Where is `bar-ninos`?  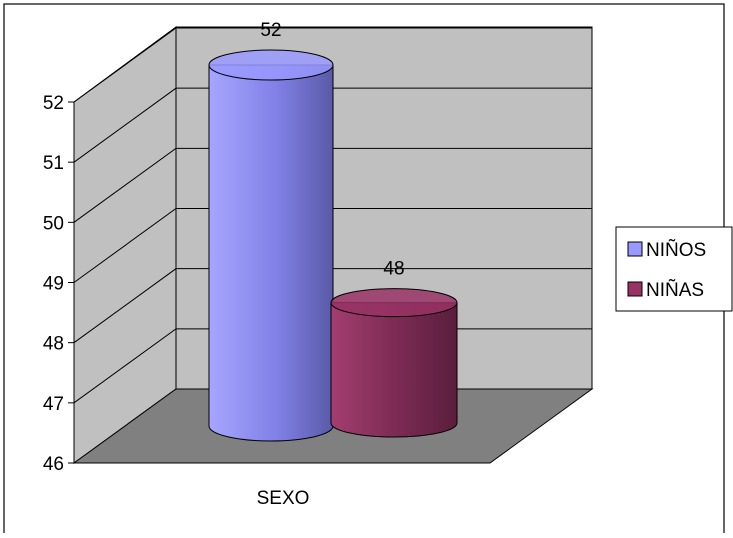
bar-ninos is located at coordinates (271, 245).